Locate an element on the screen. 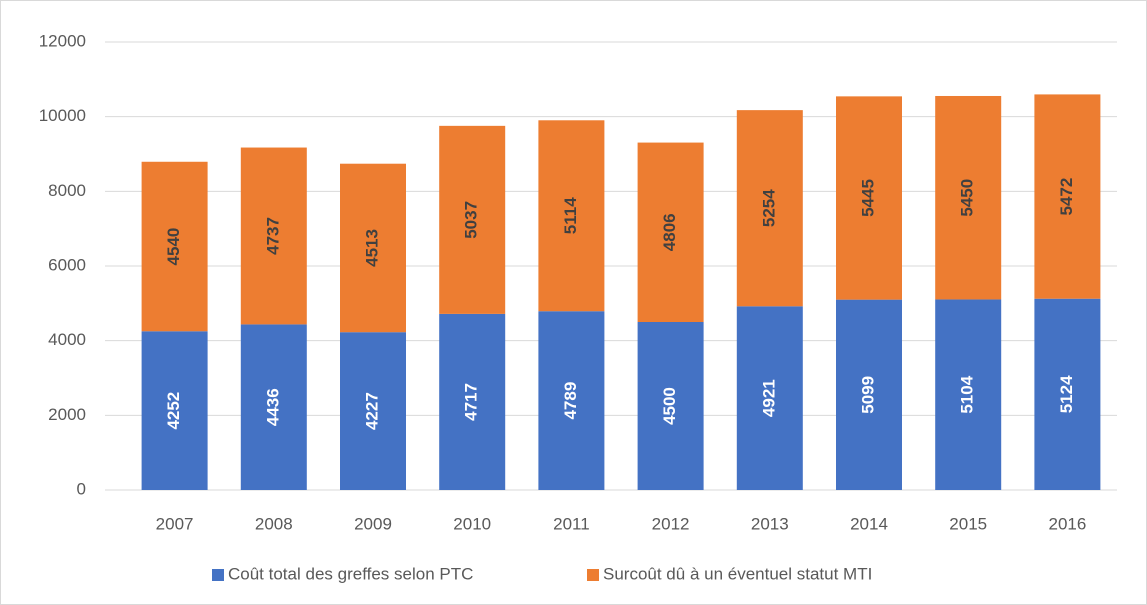 This screenshot has width=1147, height=605. data-label: 4252 is located at coordinates (173, 411).